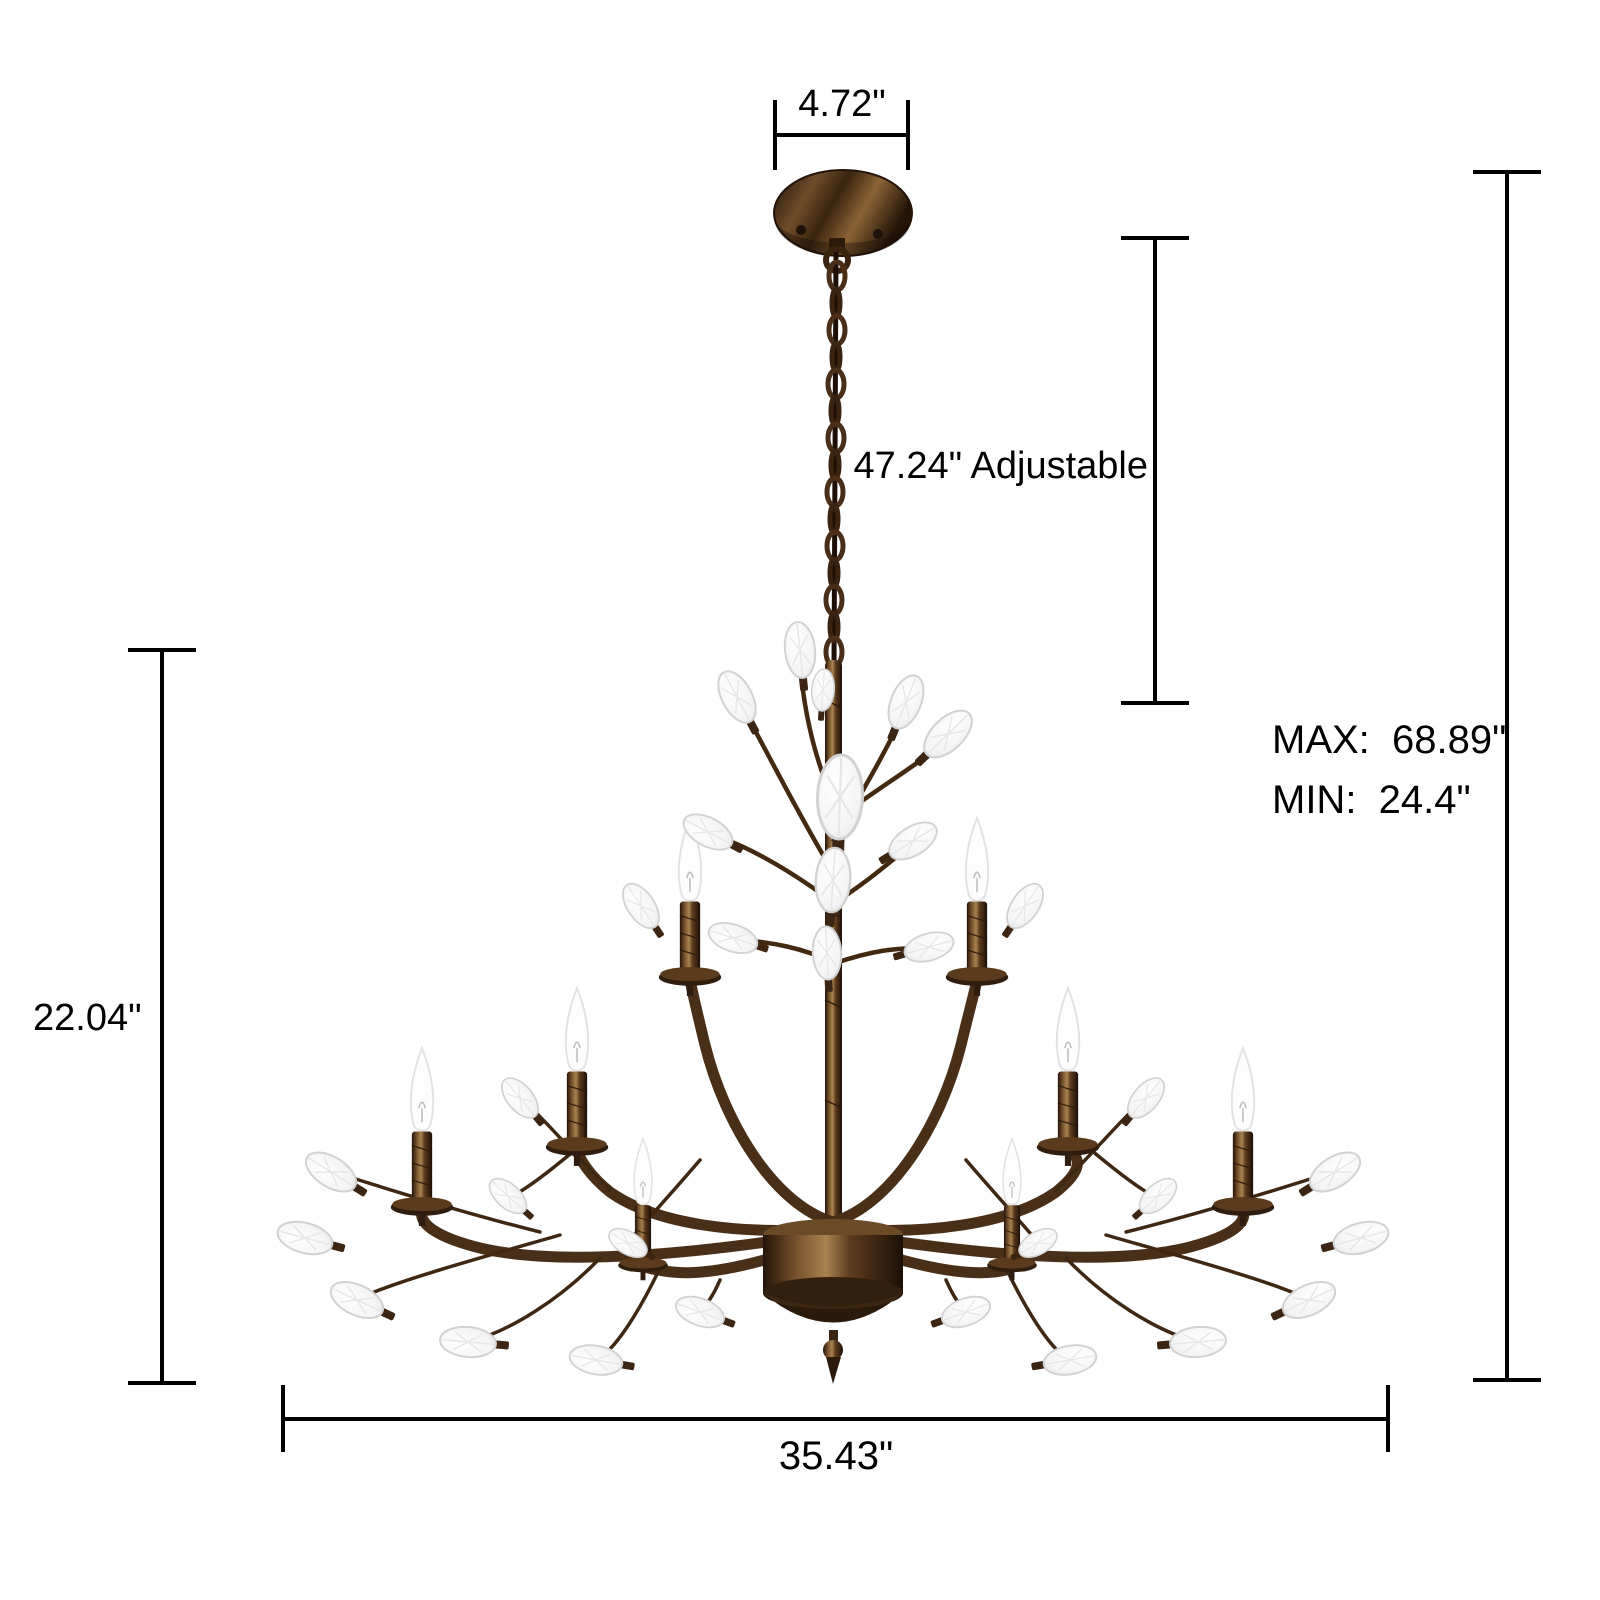 The height and width of the screenshot is (1600, 1600). I want to click on canopy-width-label: 4.72", so click(842, 104).